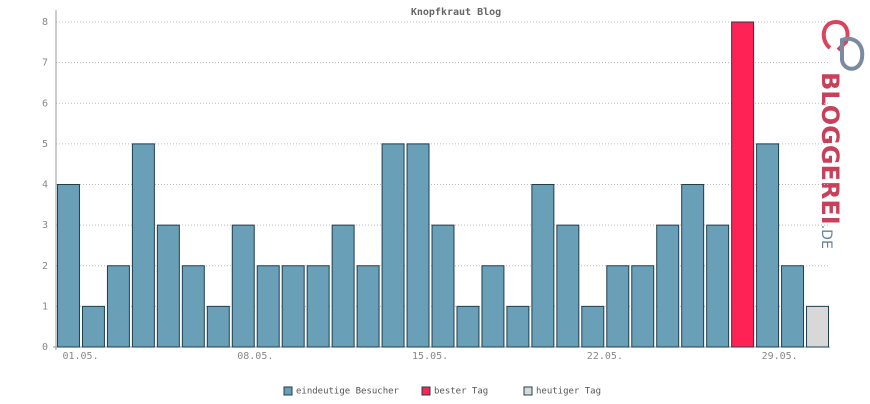 The height and width of the screenshot is (404, 870). I want to click on y-tick-label: 3, so click(45, 225).